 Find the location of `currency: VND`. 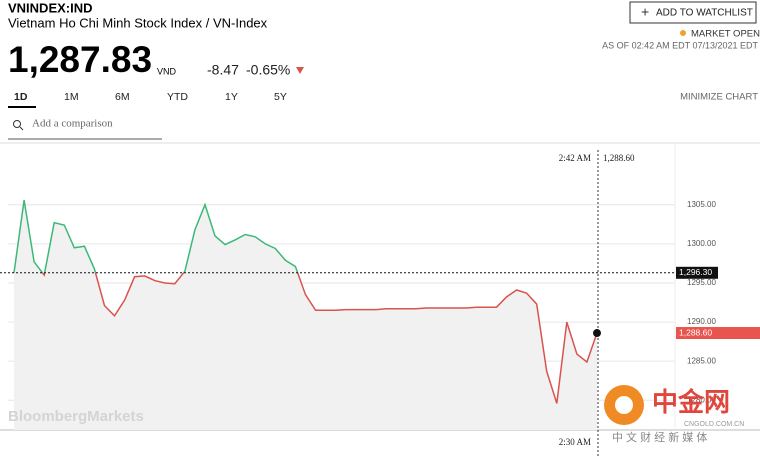

currency: VND is located at coordinates (167, 71).